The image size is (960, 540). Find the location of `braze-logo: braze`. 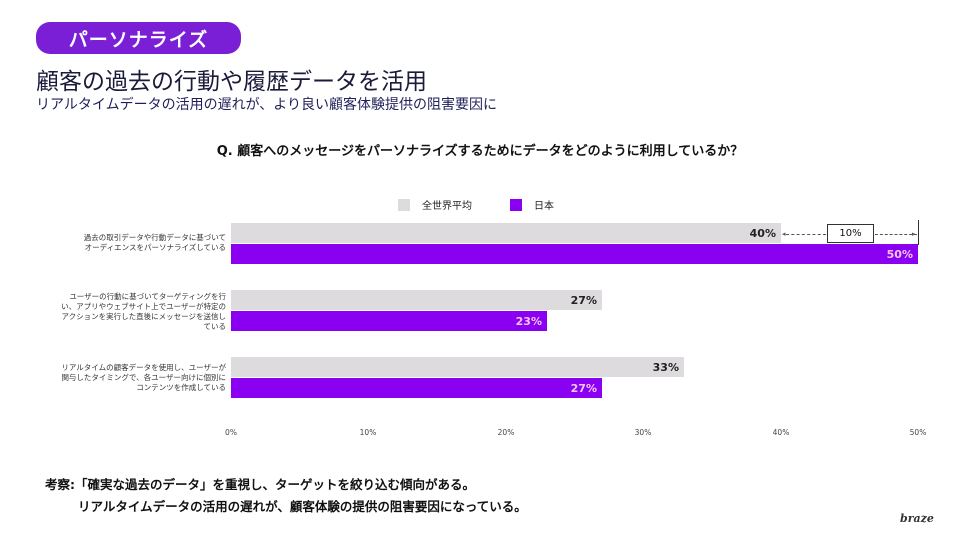

braze-logo: braze is located at coordinates (917, 518).